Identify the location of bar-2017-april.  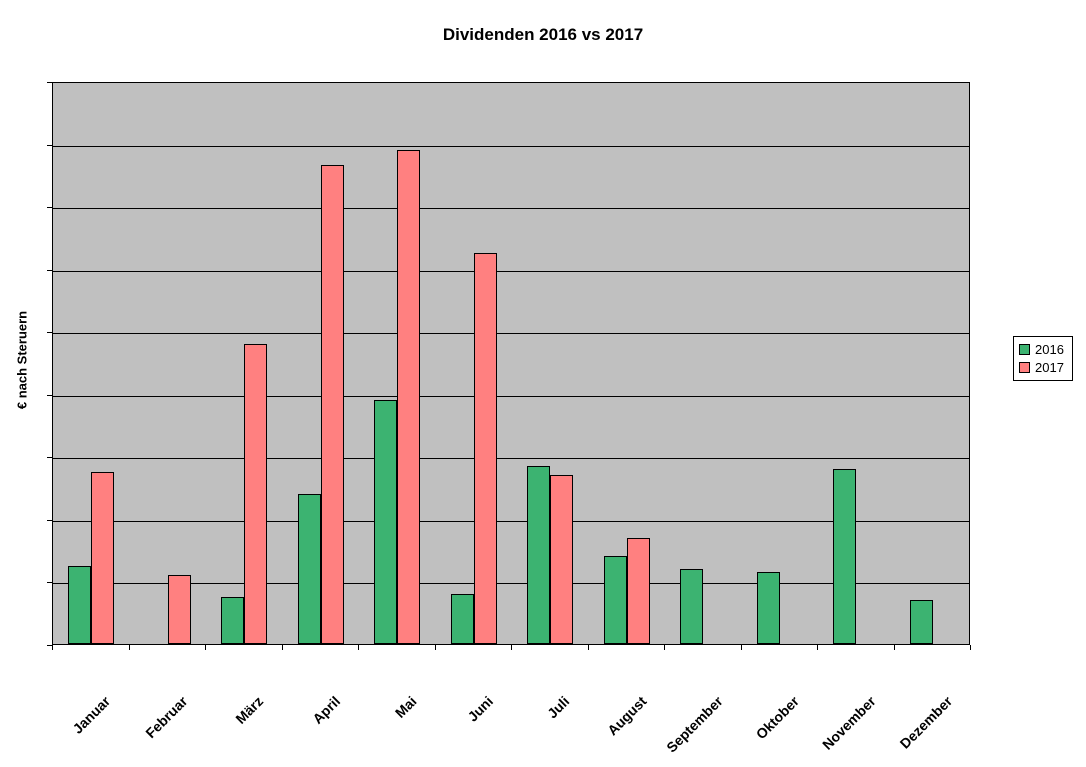
(332, 404).